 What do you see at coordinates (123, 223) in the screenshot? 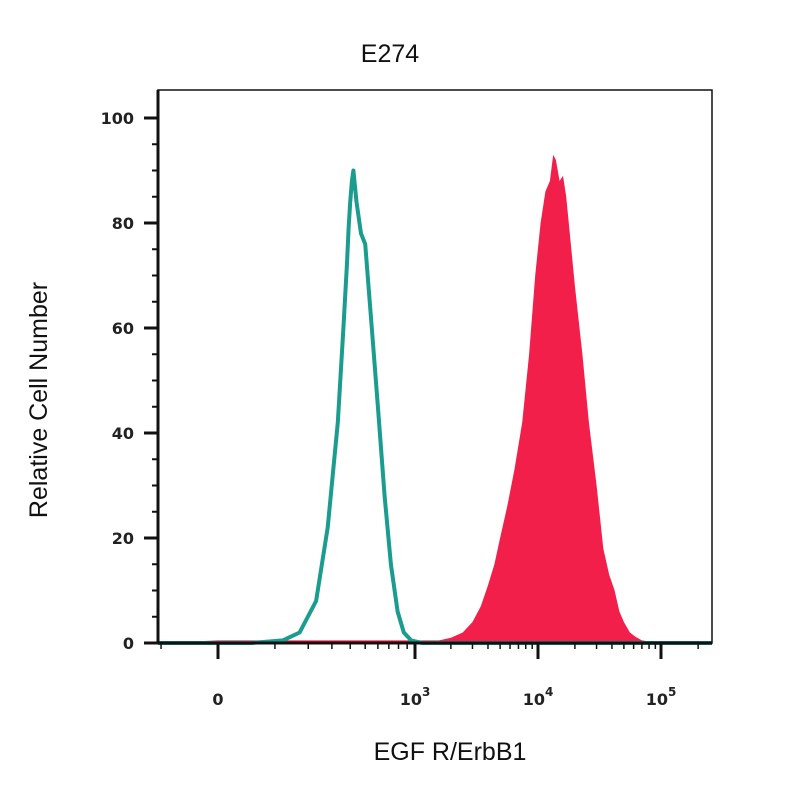
I see `y-tick-label: 80` at bounding box center [123, 223].